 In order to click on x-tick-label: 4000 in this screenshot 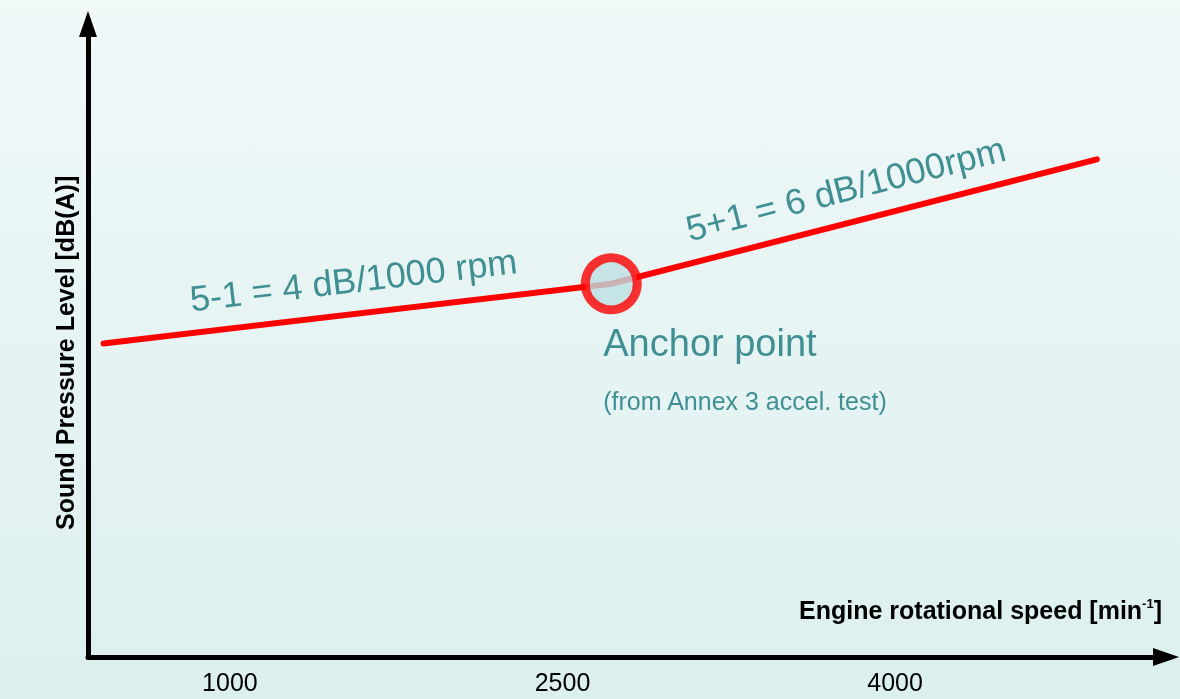, I will do `click(895, 681)`.